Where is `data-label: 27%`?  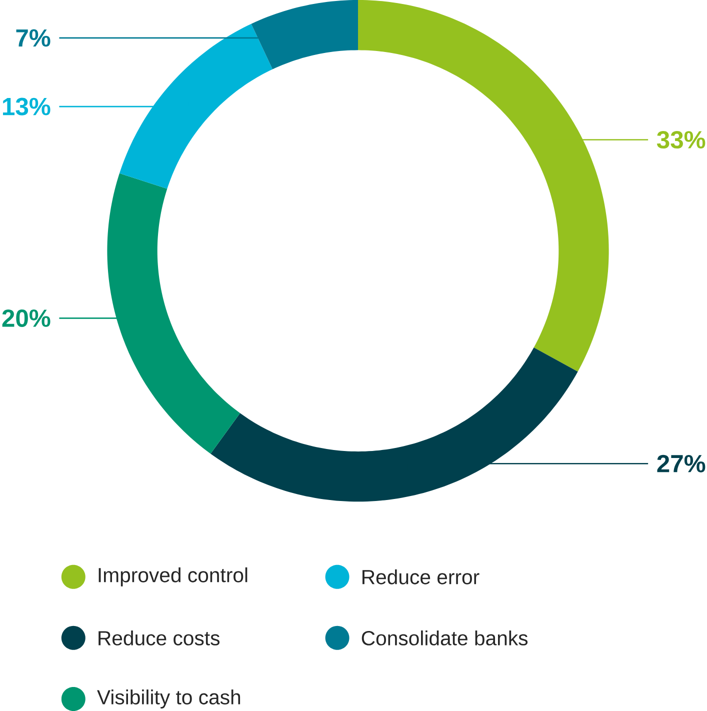 data-label: 27% is located at coordinates (681, 463).